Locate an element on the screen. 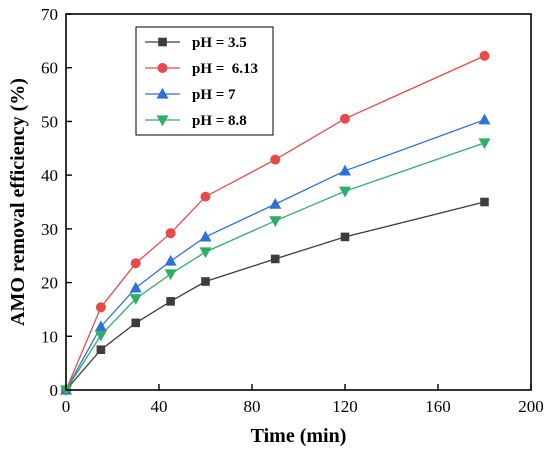 The width and height of the screenshot is (550, 452). y-tick-label: 20 is located at coordinates (49, 283).